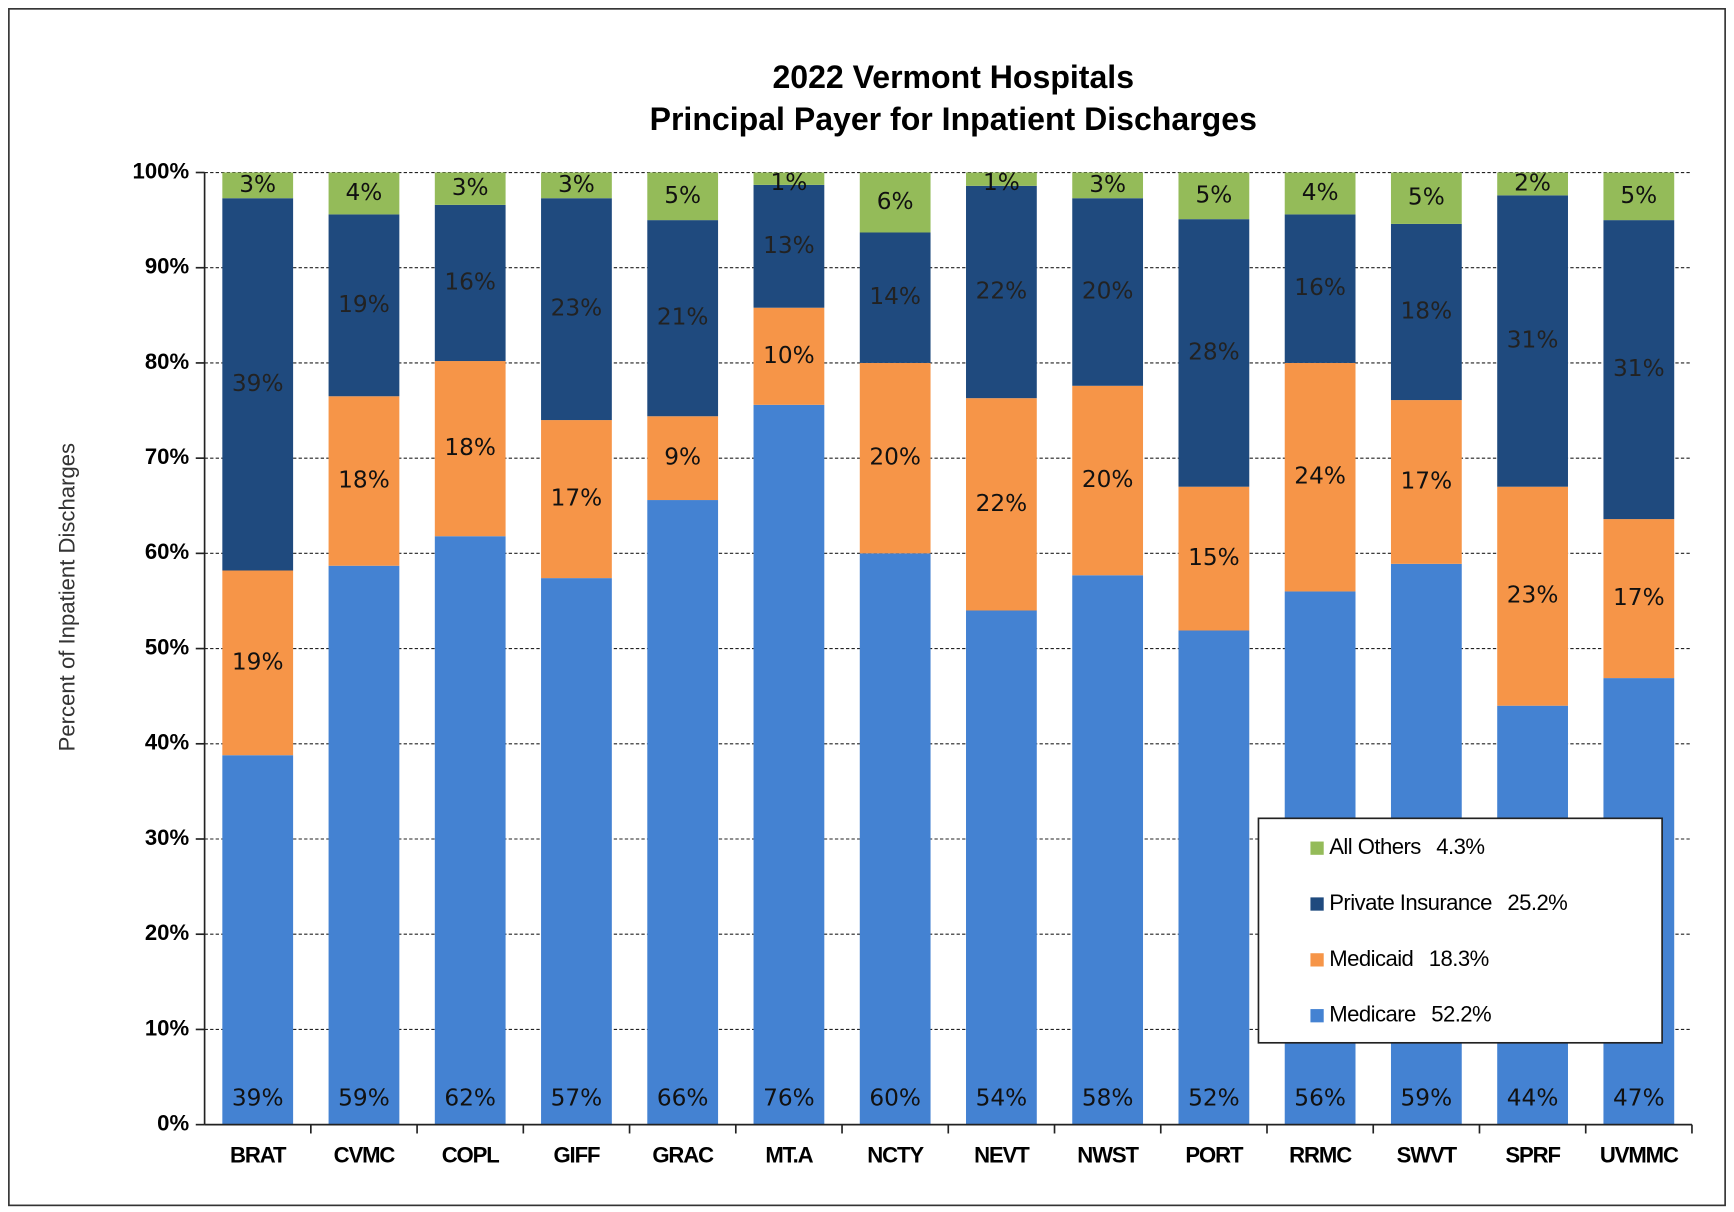 The image size is (1734, 1212). What do you see at coordinates (789, 1098) in the screenshot?
I see `data-label: 76%` at bounding box center [789, 1098].